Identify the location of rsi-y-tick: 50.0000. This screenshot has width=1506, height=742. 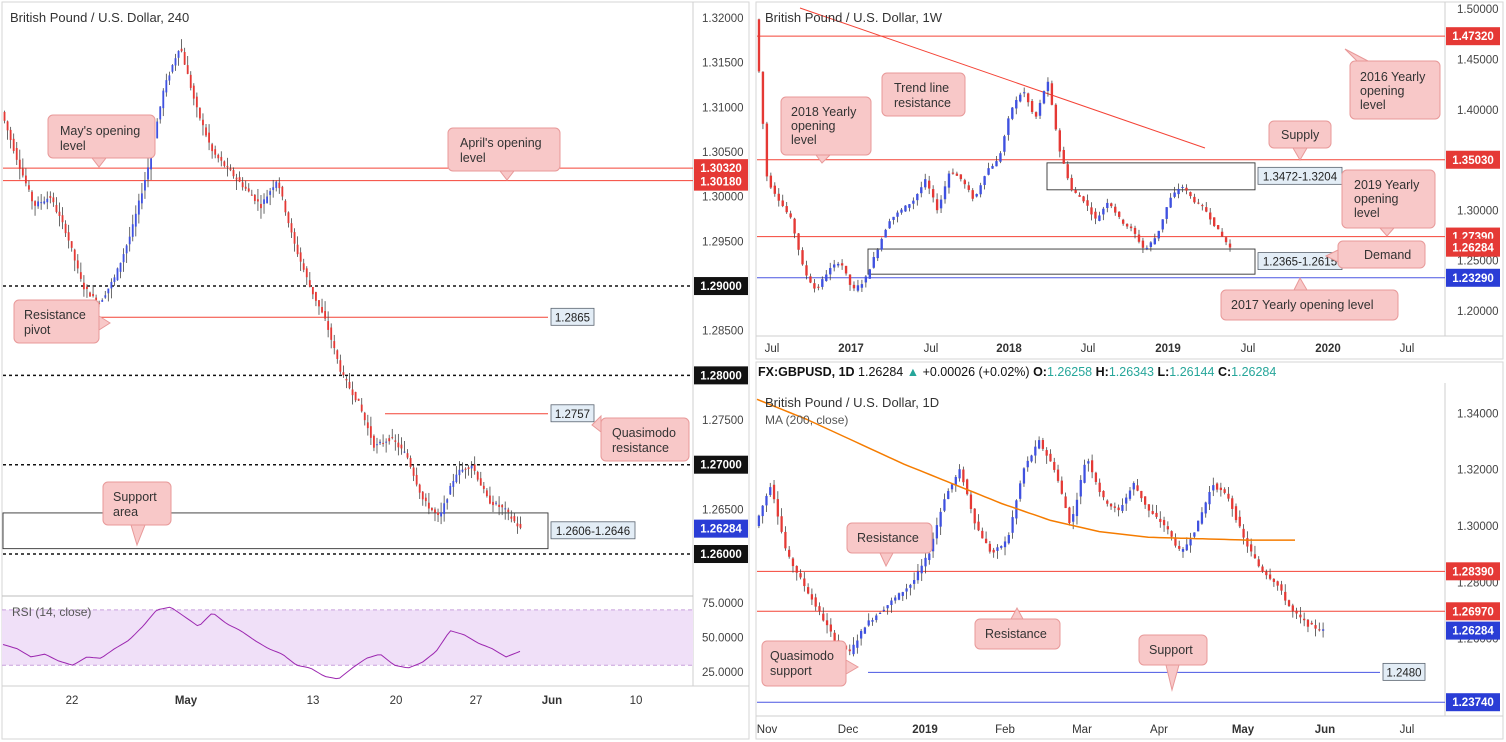
(723, 639).